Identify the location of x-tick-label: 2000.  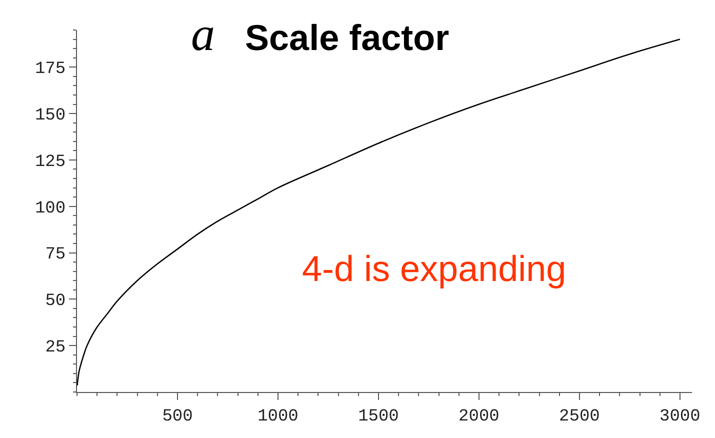
(479, 416).